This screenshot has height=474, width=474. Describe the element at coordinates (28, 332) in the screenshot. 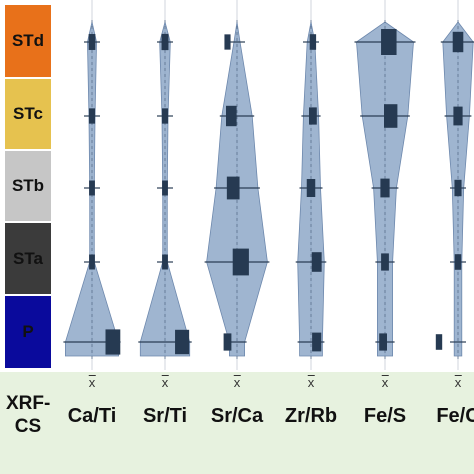

I see `unit-block-p: P` at that location.